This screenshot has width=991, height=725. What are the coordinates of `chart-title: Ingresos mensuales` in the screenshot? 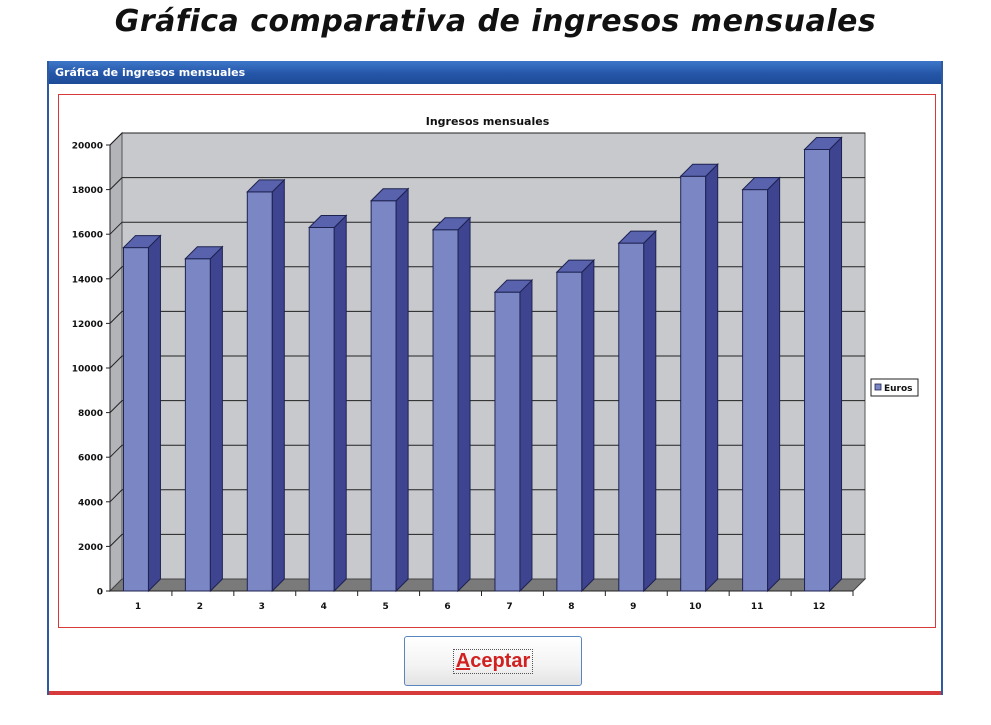 It's located at (488, 121).